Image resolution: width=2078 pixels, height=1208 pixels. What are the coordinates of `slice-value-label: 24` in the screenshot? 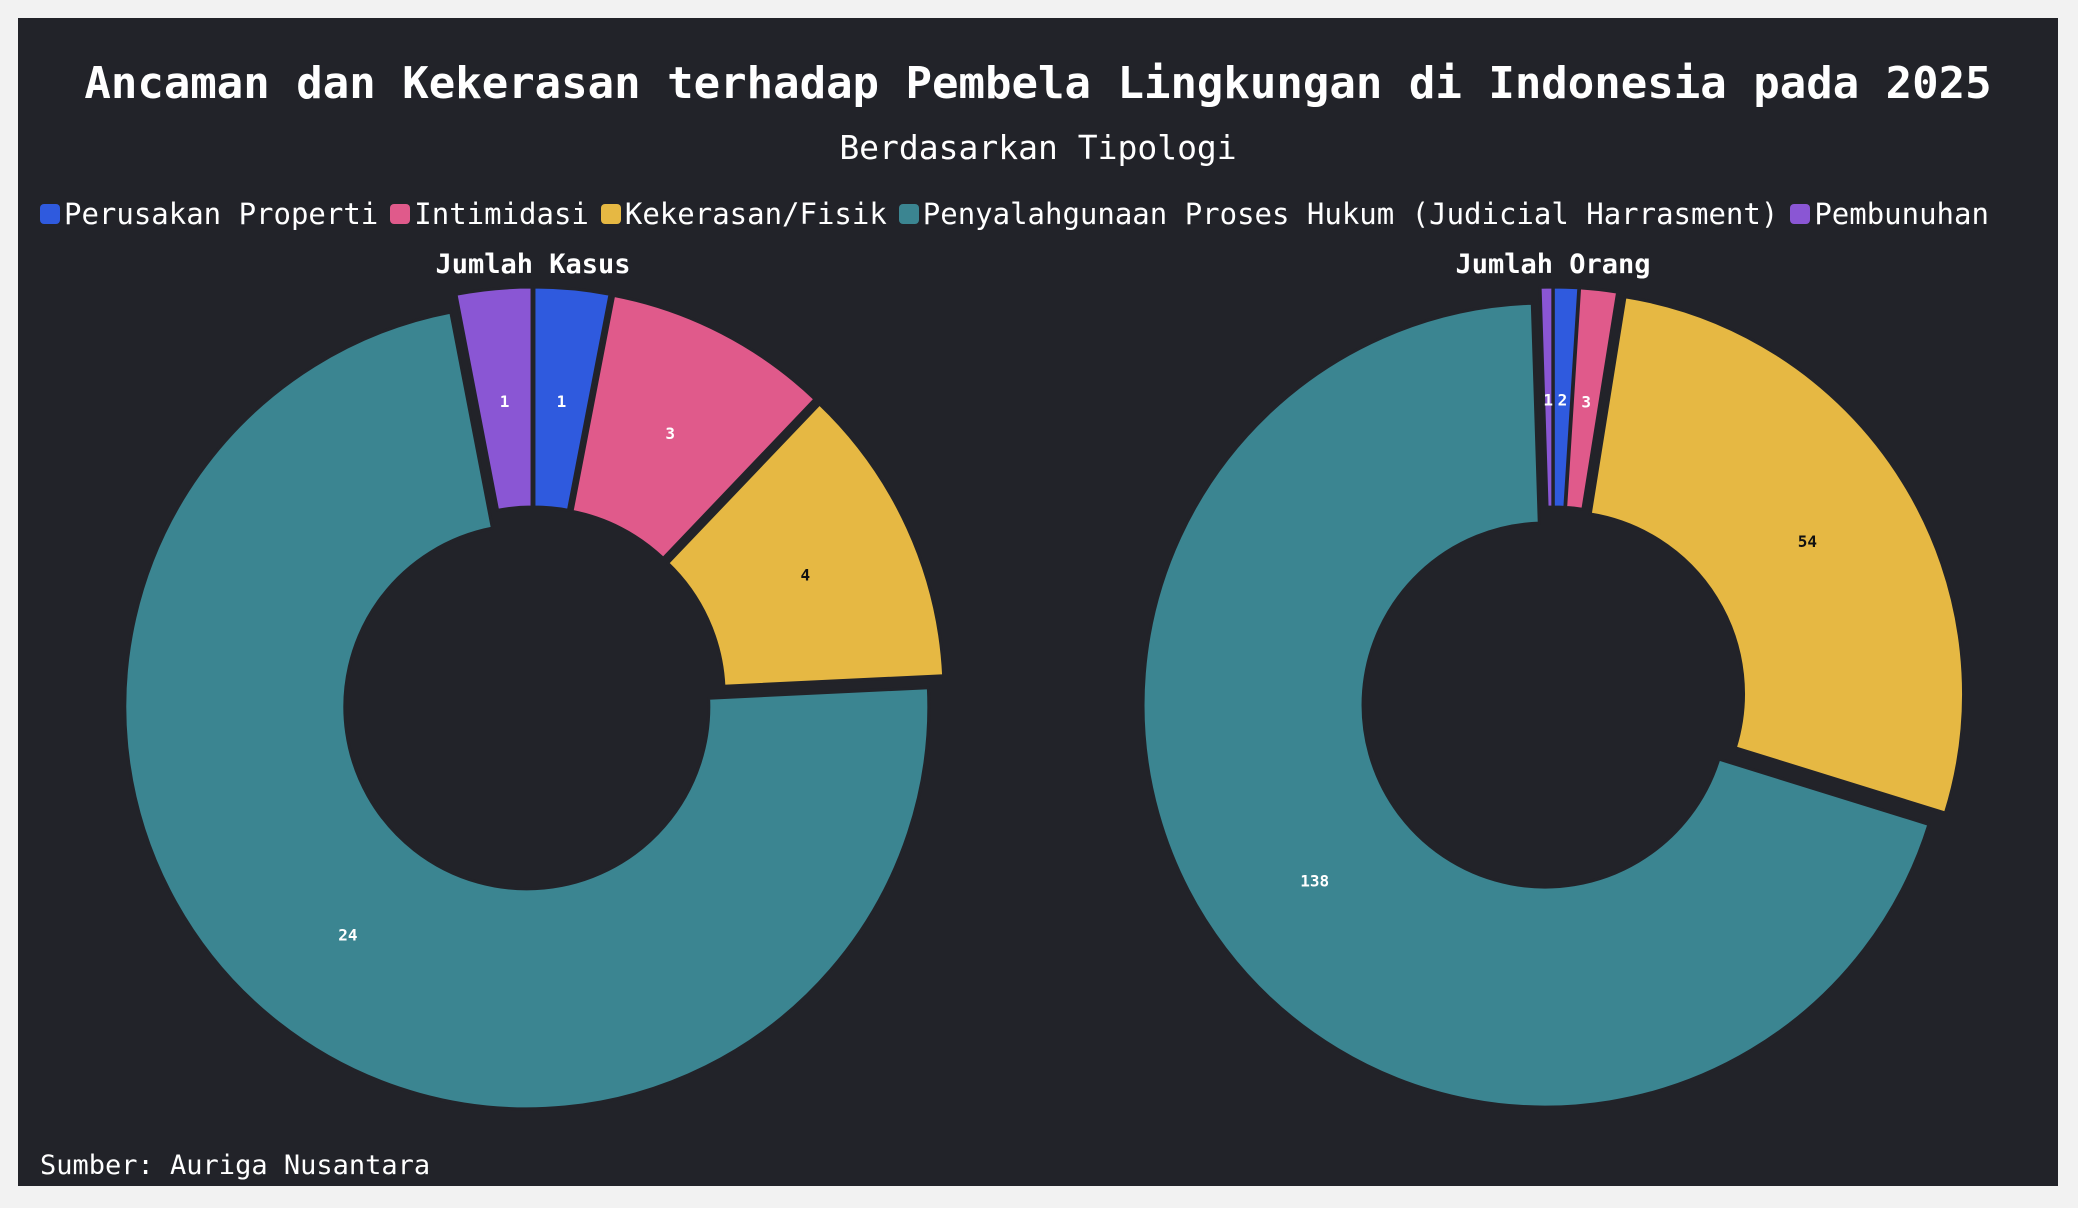 It's located at (347, 934).